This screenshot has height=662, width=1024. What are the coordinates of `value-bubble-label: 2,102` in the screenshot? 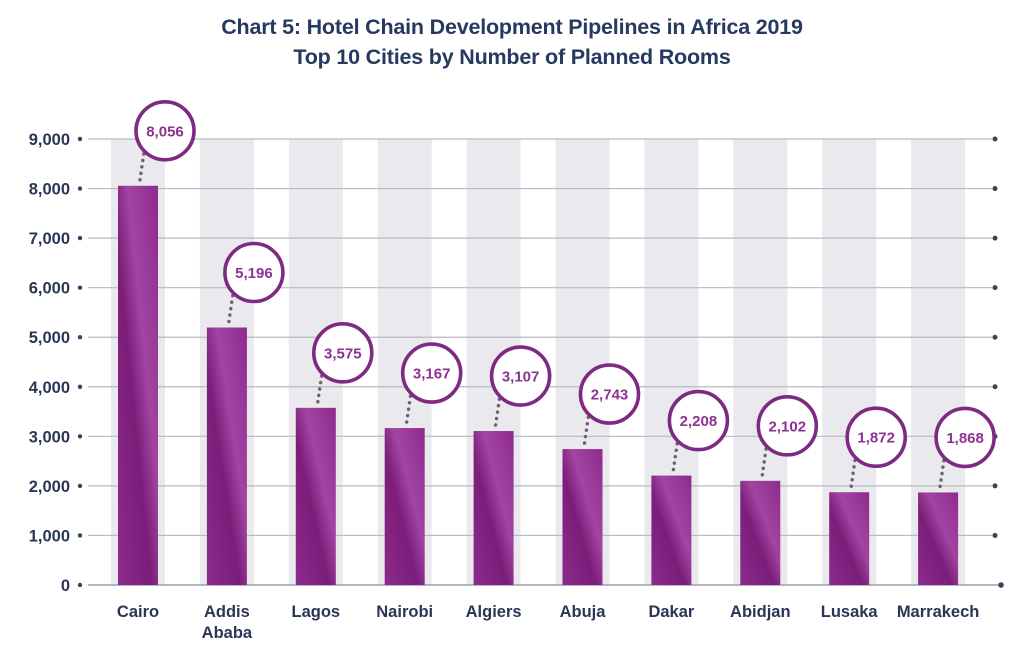 It's located at (788, 426).